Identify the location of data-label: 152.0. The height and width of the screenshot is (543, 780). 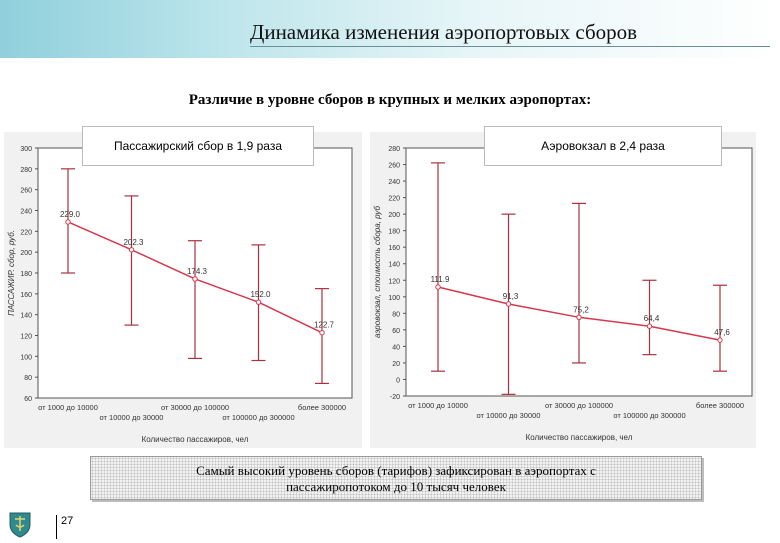
(260, 294).